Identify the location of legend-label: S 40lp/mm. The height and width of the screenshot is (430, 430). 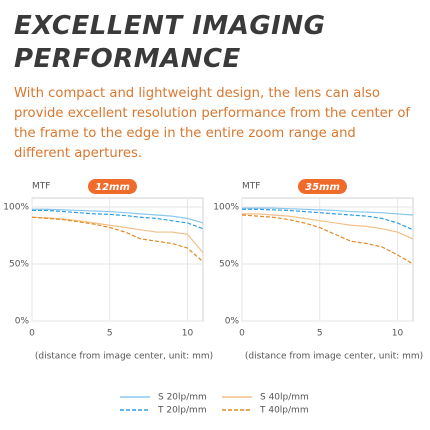
(284, 398).